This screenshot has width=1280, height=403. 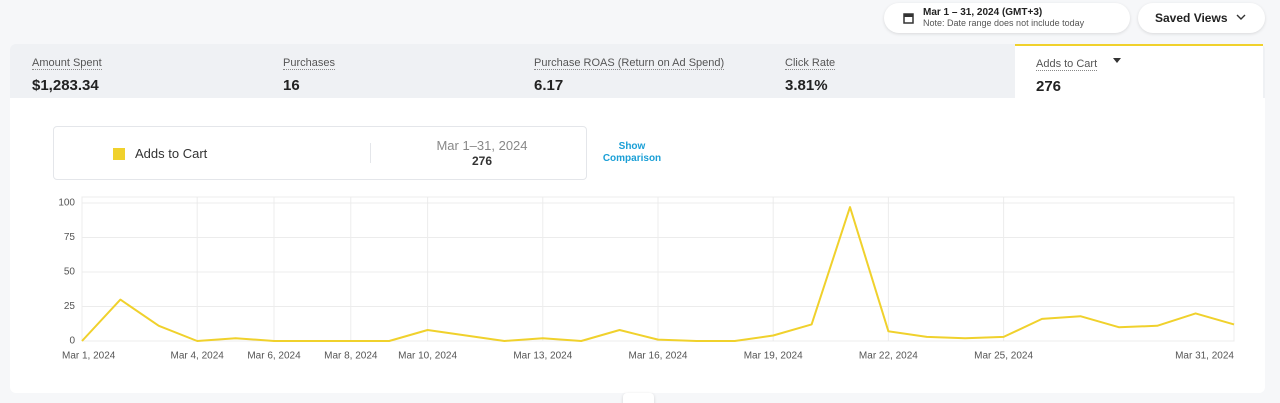 I want to click on metric: Purchases 16, so click(x=309, y=73).